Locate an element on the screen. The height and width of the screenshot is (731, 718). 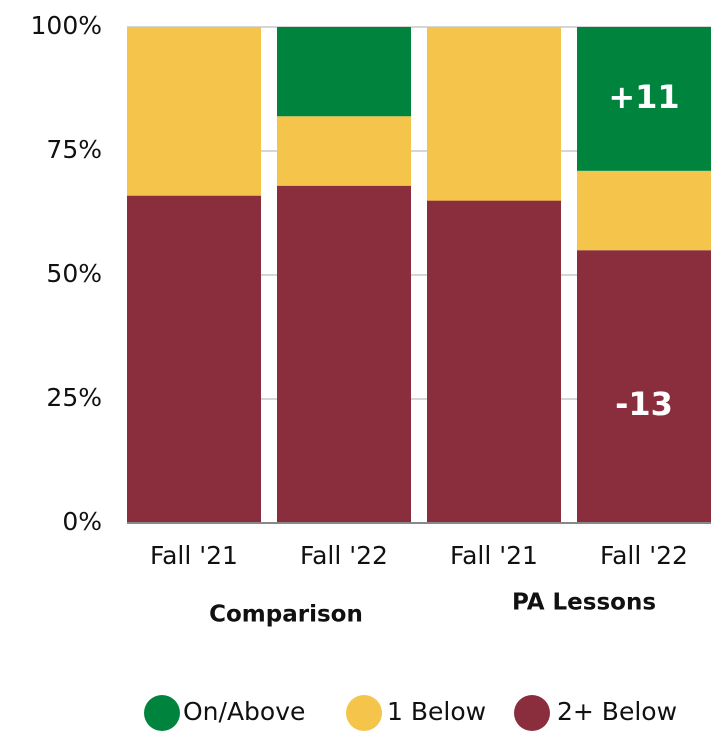
y-tick-label: 0% is located at coordinates (82, 521).